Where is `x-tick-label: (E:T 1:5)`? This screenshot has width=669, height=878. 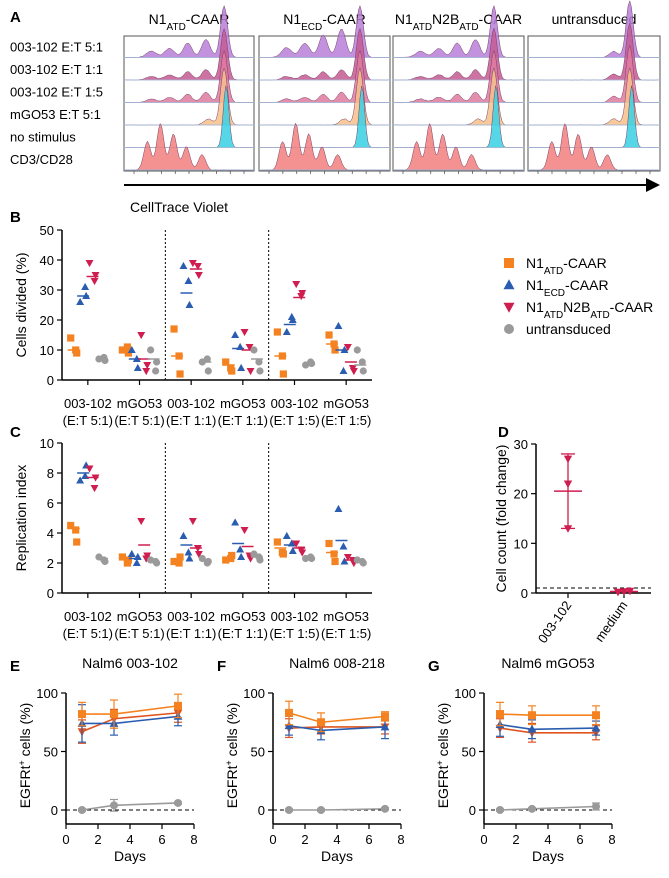 x-tick-label: (E:T 1:5) is located at coordinates (346, 633).